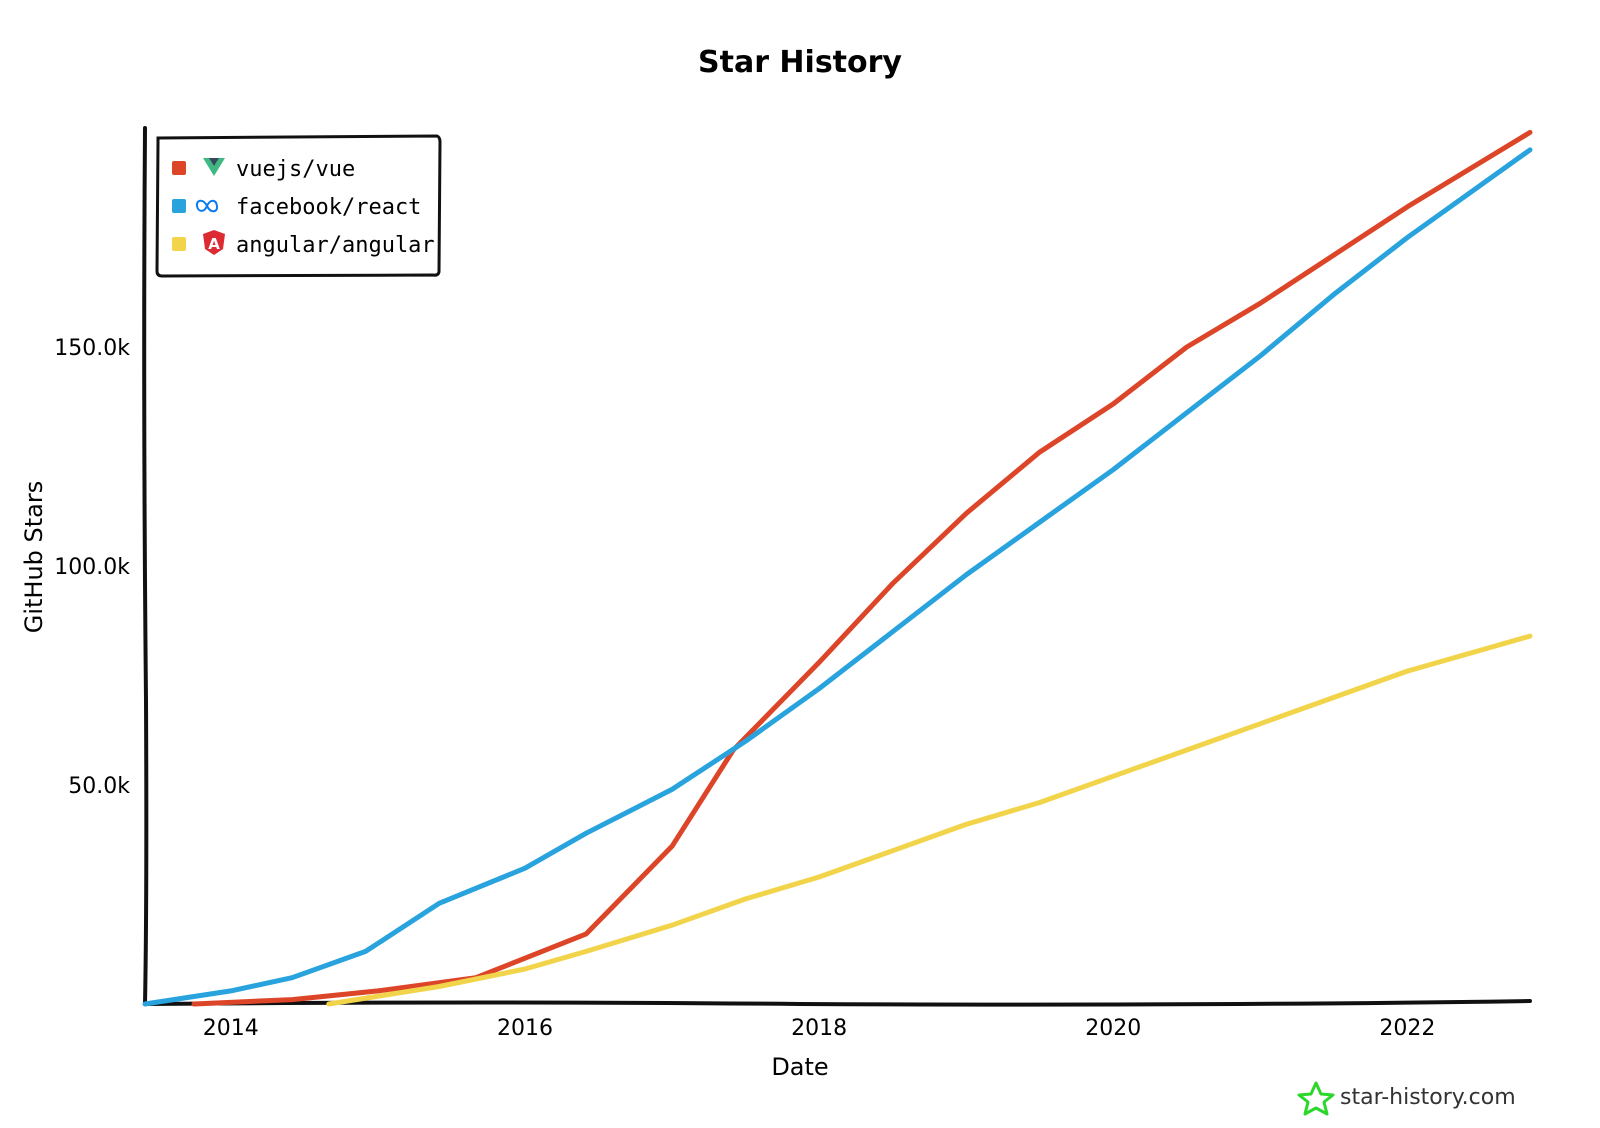  What do you see at coordinates (99, 786) in the screenshot?
I see `y-tick-label: 50.0k` at bounding box center [99, 786].